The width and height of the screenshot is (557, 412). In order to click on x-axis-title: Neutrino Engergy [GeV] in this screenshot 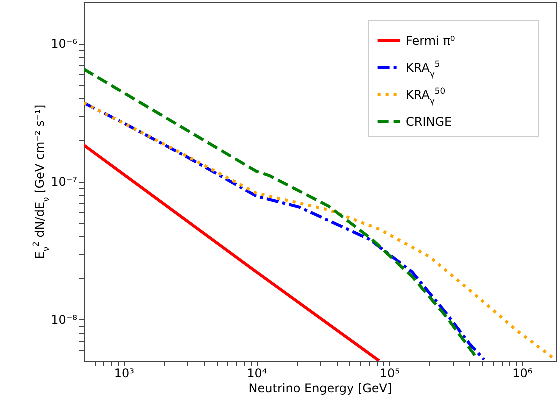, I will do `click(320, 389)`.